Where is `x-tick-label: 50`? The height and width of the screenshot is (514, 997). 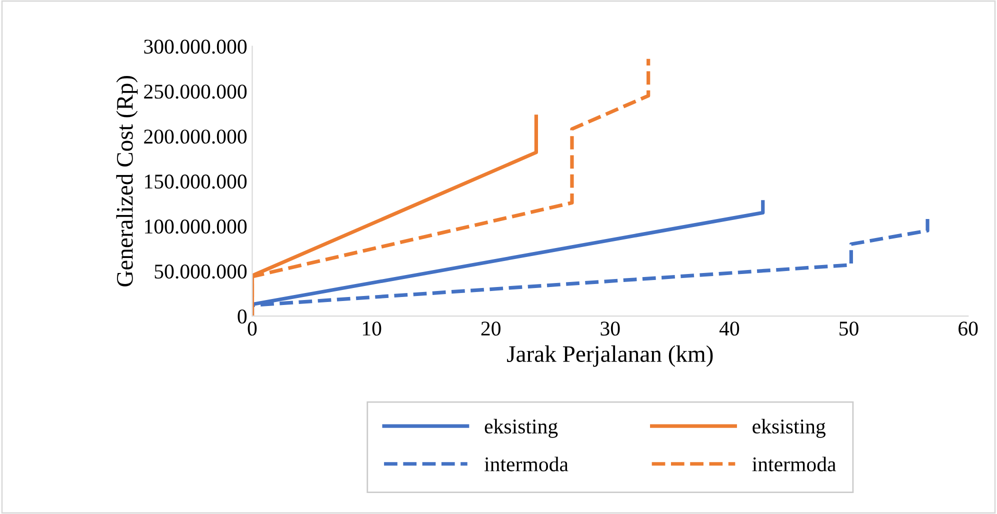
x-tick-label: 50 is located at coordinates (849, 329).